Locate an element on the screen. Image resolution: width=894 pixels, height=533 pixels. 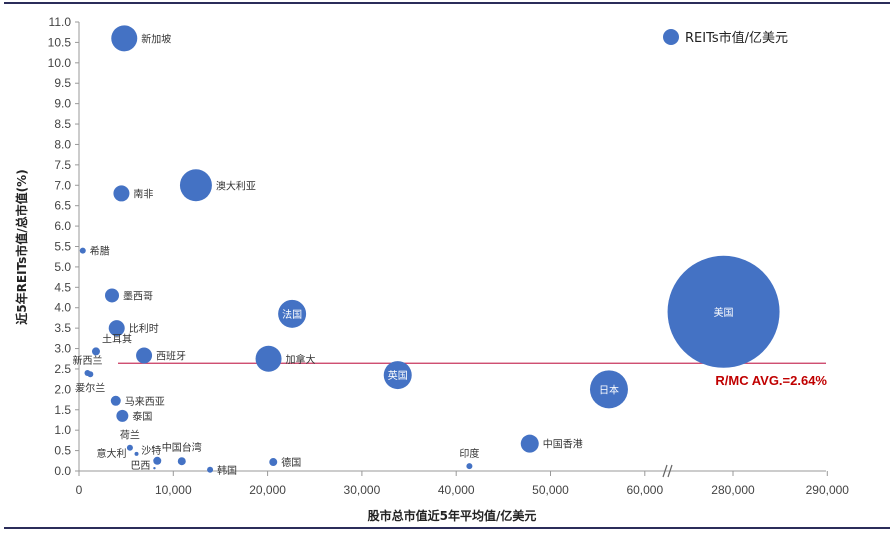
bubble-label: 南非 is located at coordinates (143, 193).